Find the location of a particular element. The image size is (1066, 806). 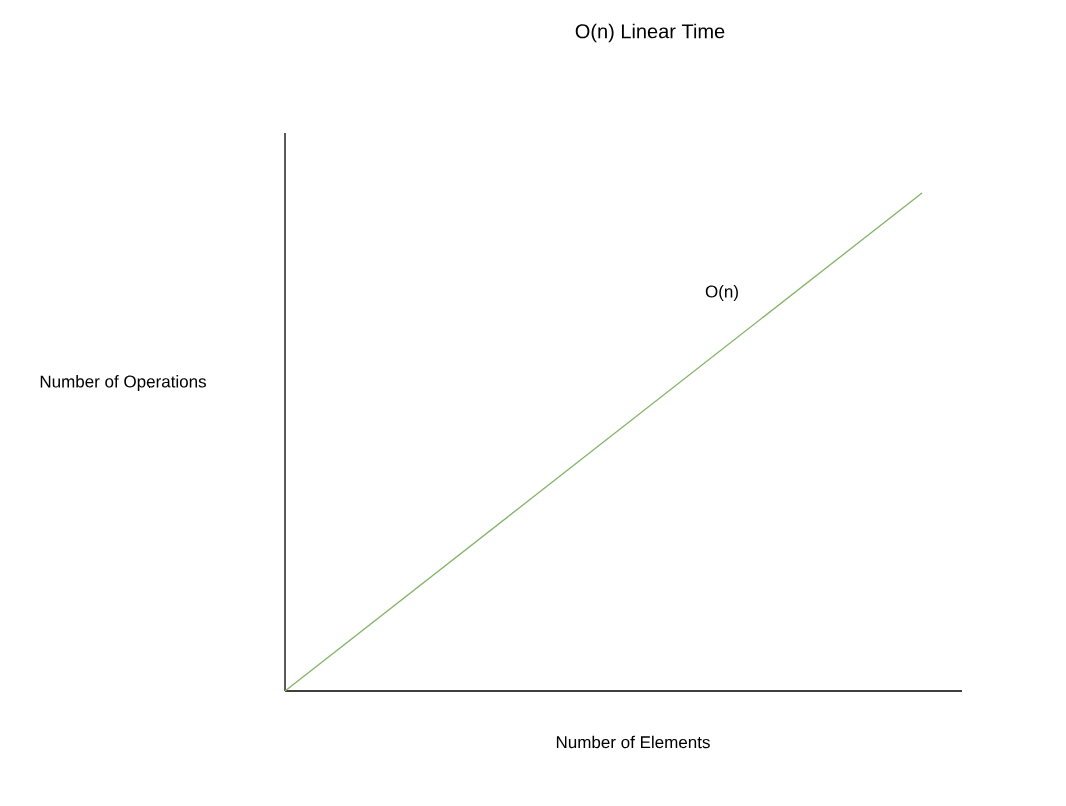

y-axis-title: Number of Operations is located at coordinates (123, 383).